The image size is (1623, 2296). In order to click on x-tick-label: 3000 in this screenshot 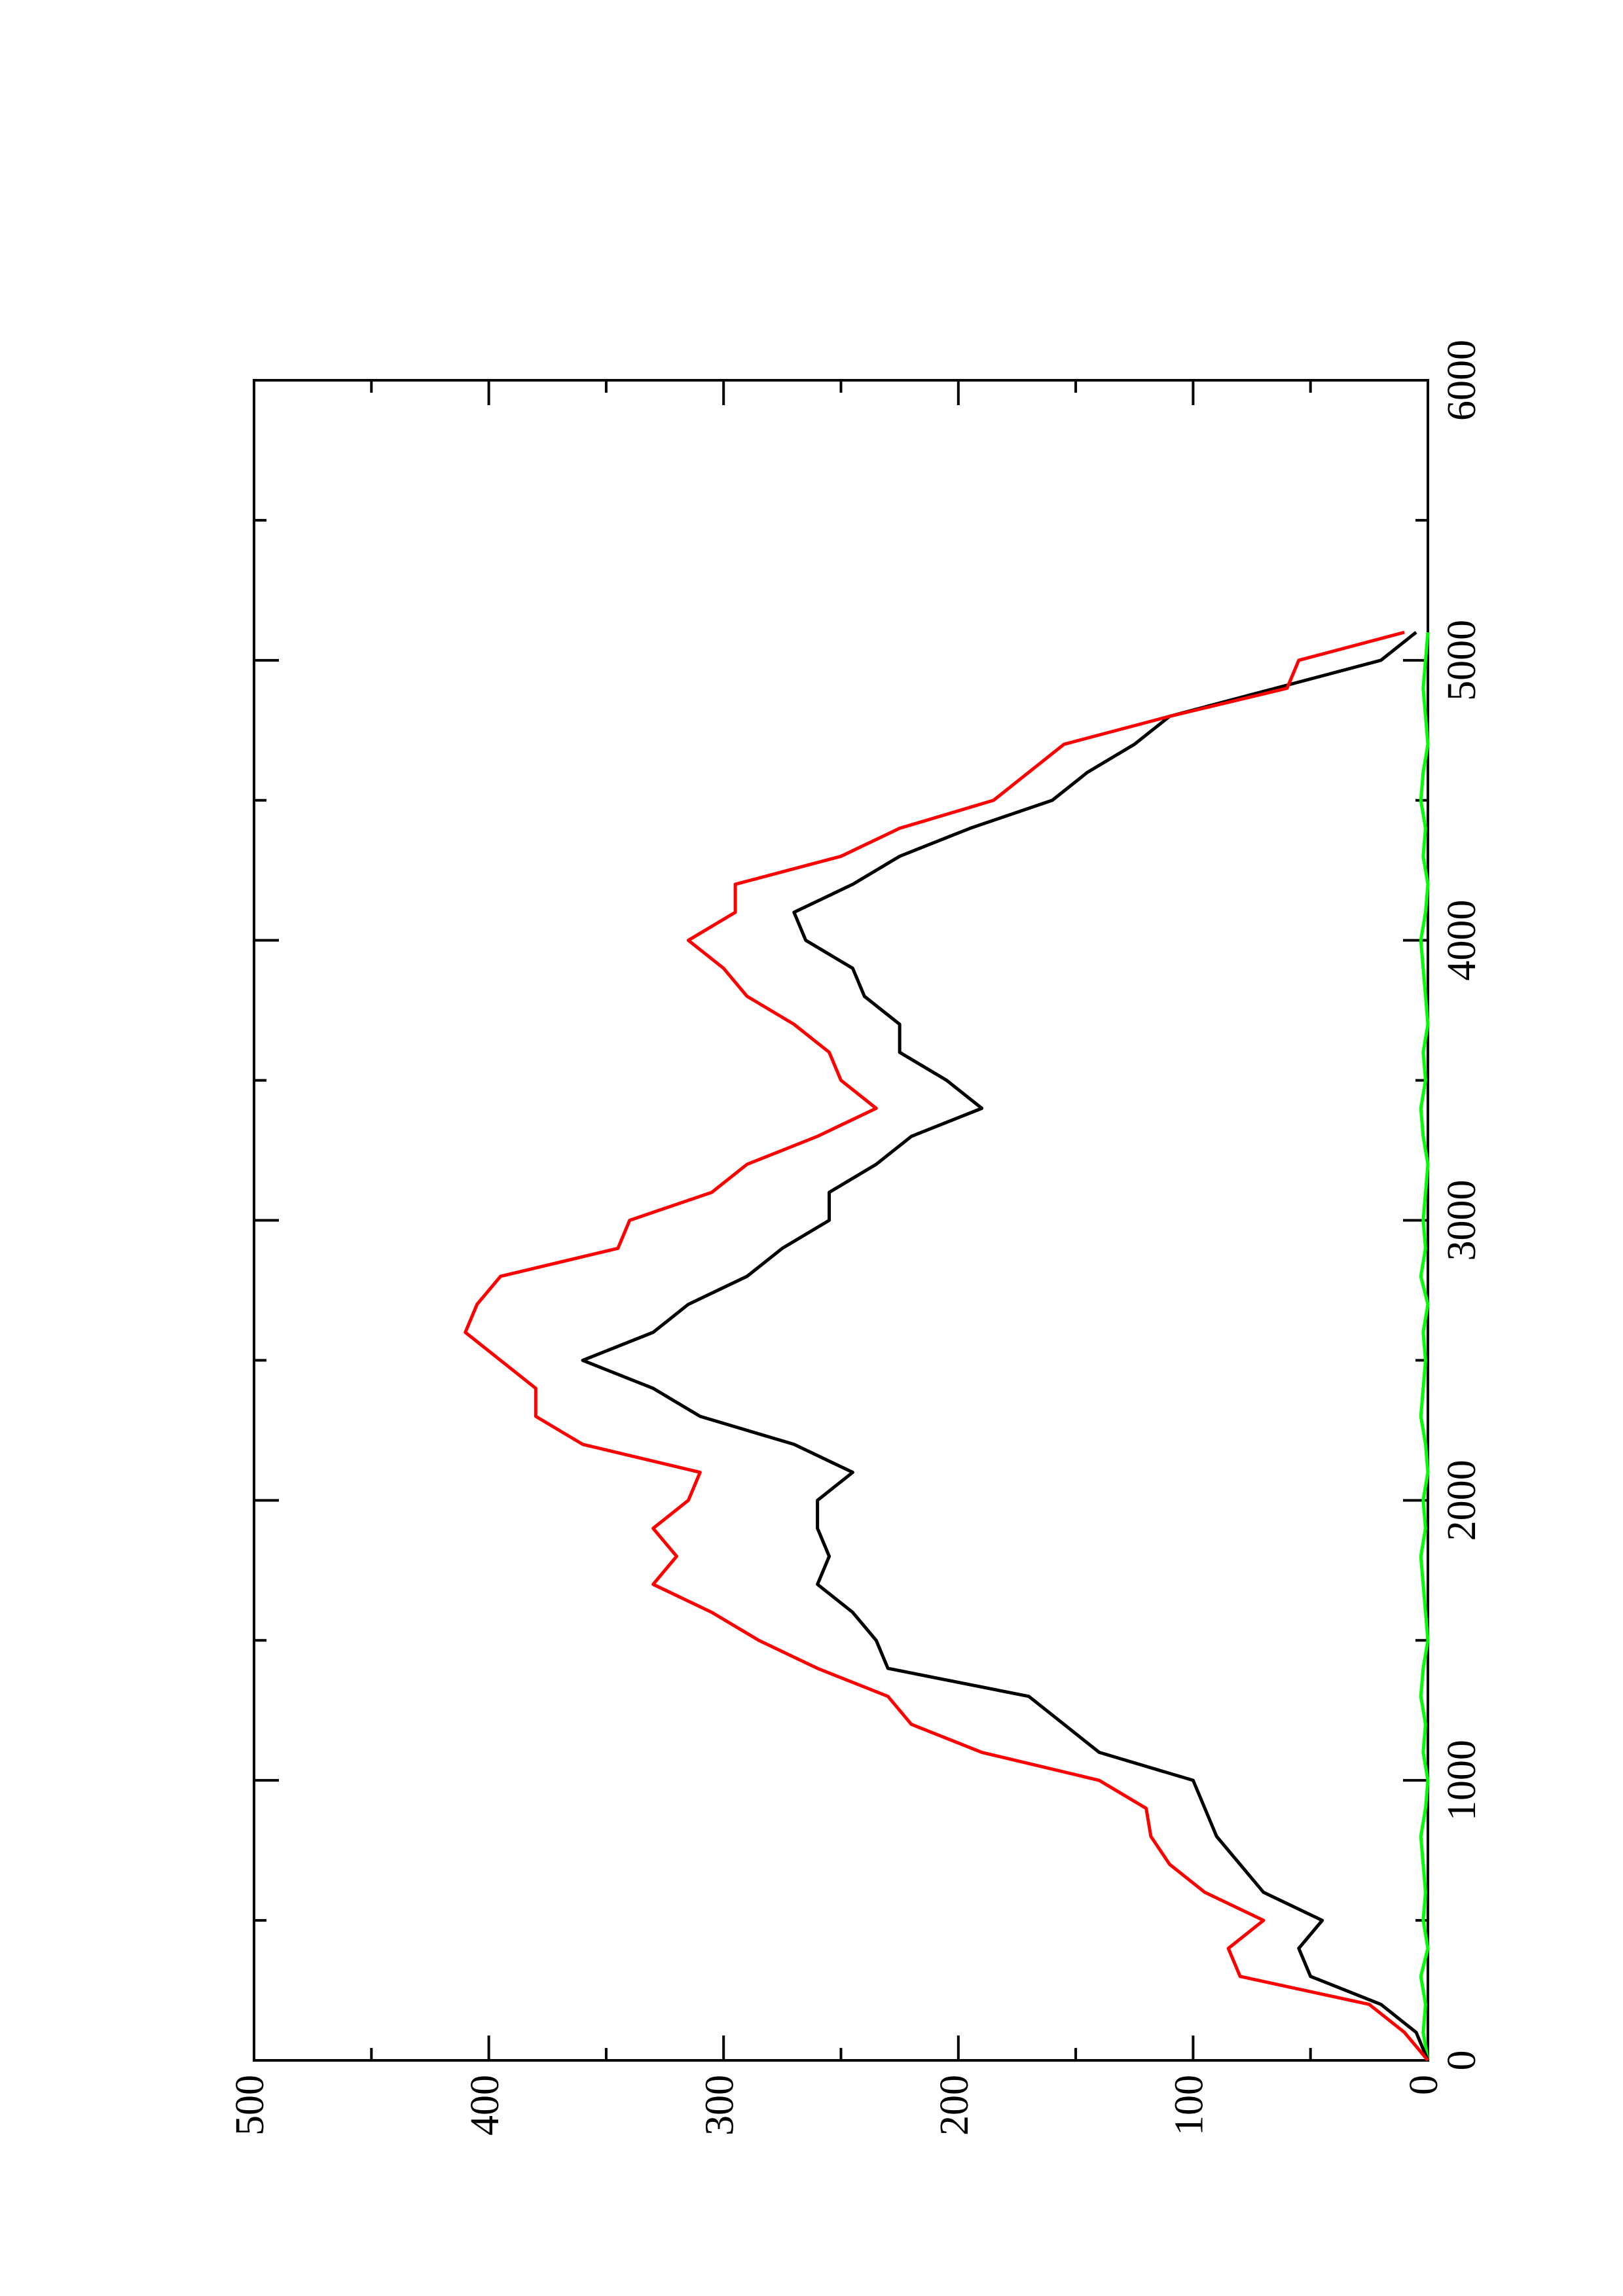, I will do `click(1462, 1220)`.